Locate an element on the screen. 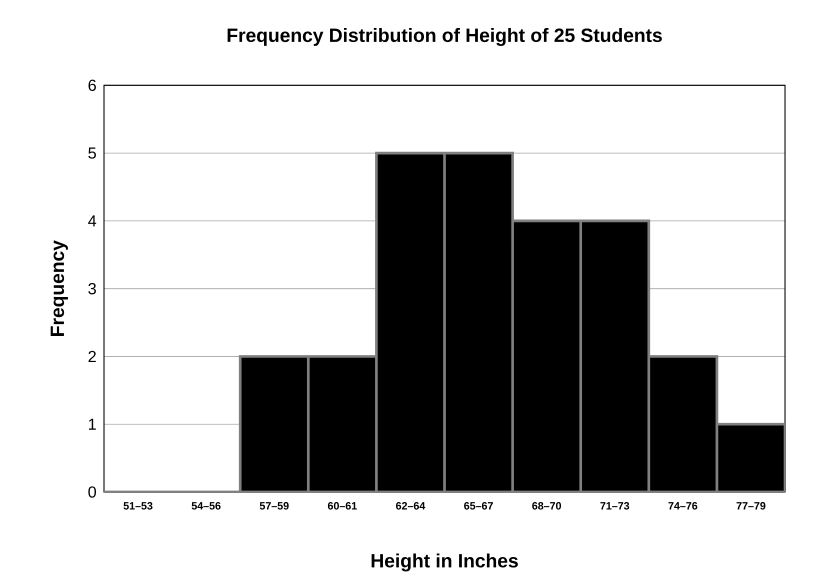 The width and height of the screenshot is (813, 586). x-tick-label: 51–53 is located at coordinates (138, 506).